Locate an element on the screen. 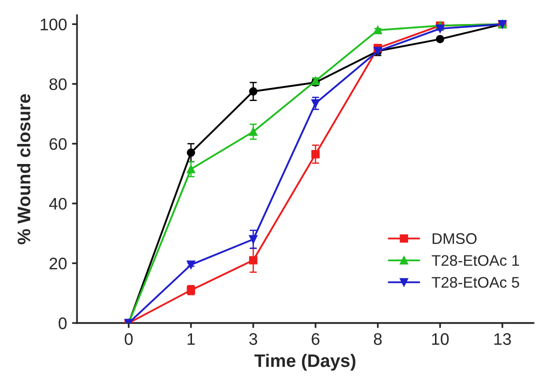  y-tick-label: 20 is located at coordinates (58, 264).